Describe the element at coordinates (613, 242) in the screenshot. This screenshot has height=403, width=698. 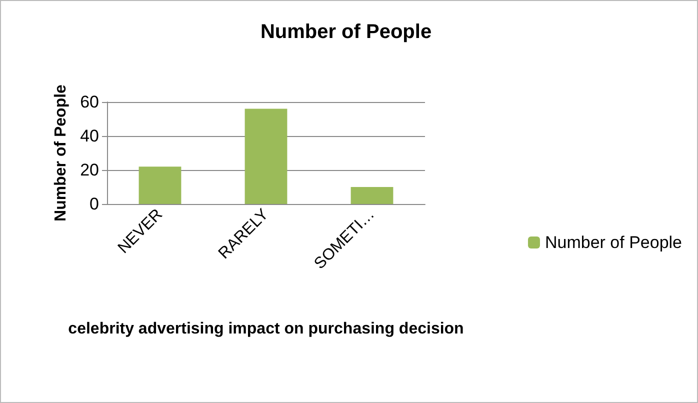
I see `legend-label: Number of People` at that location.